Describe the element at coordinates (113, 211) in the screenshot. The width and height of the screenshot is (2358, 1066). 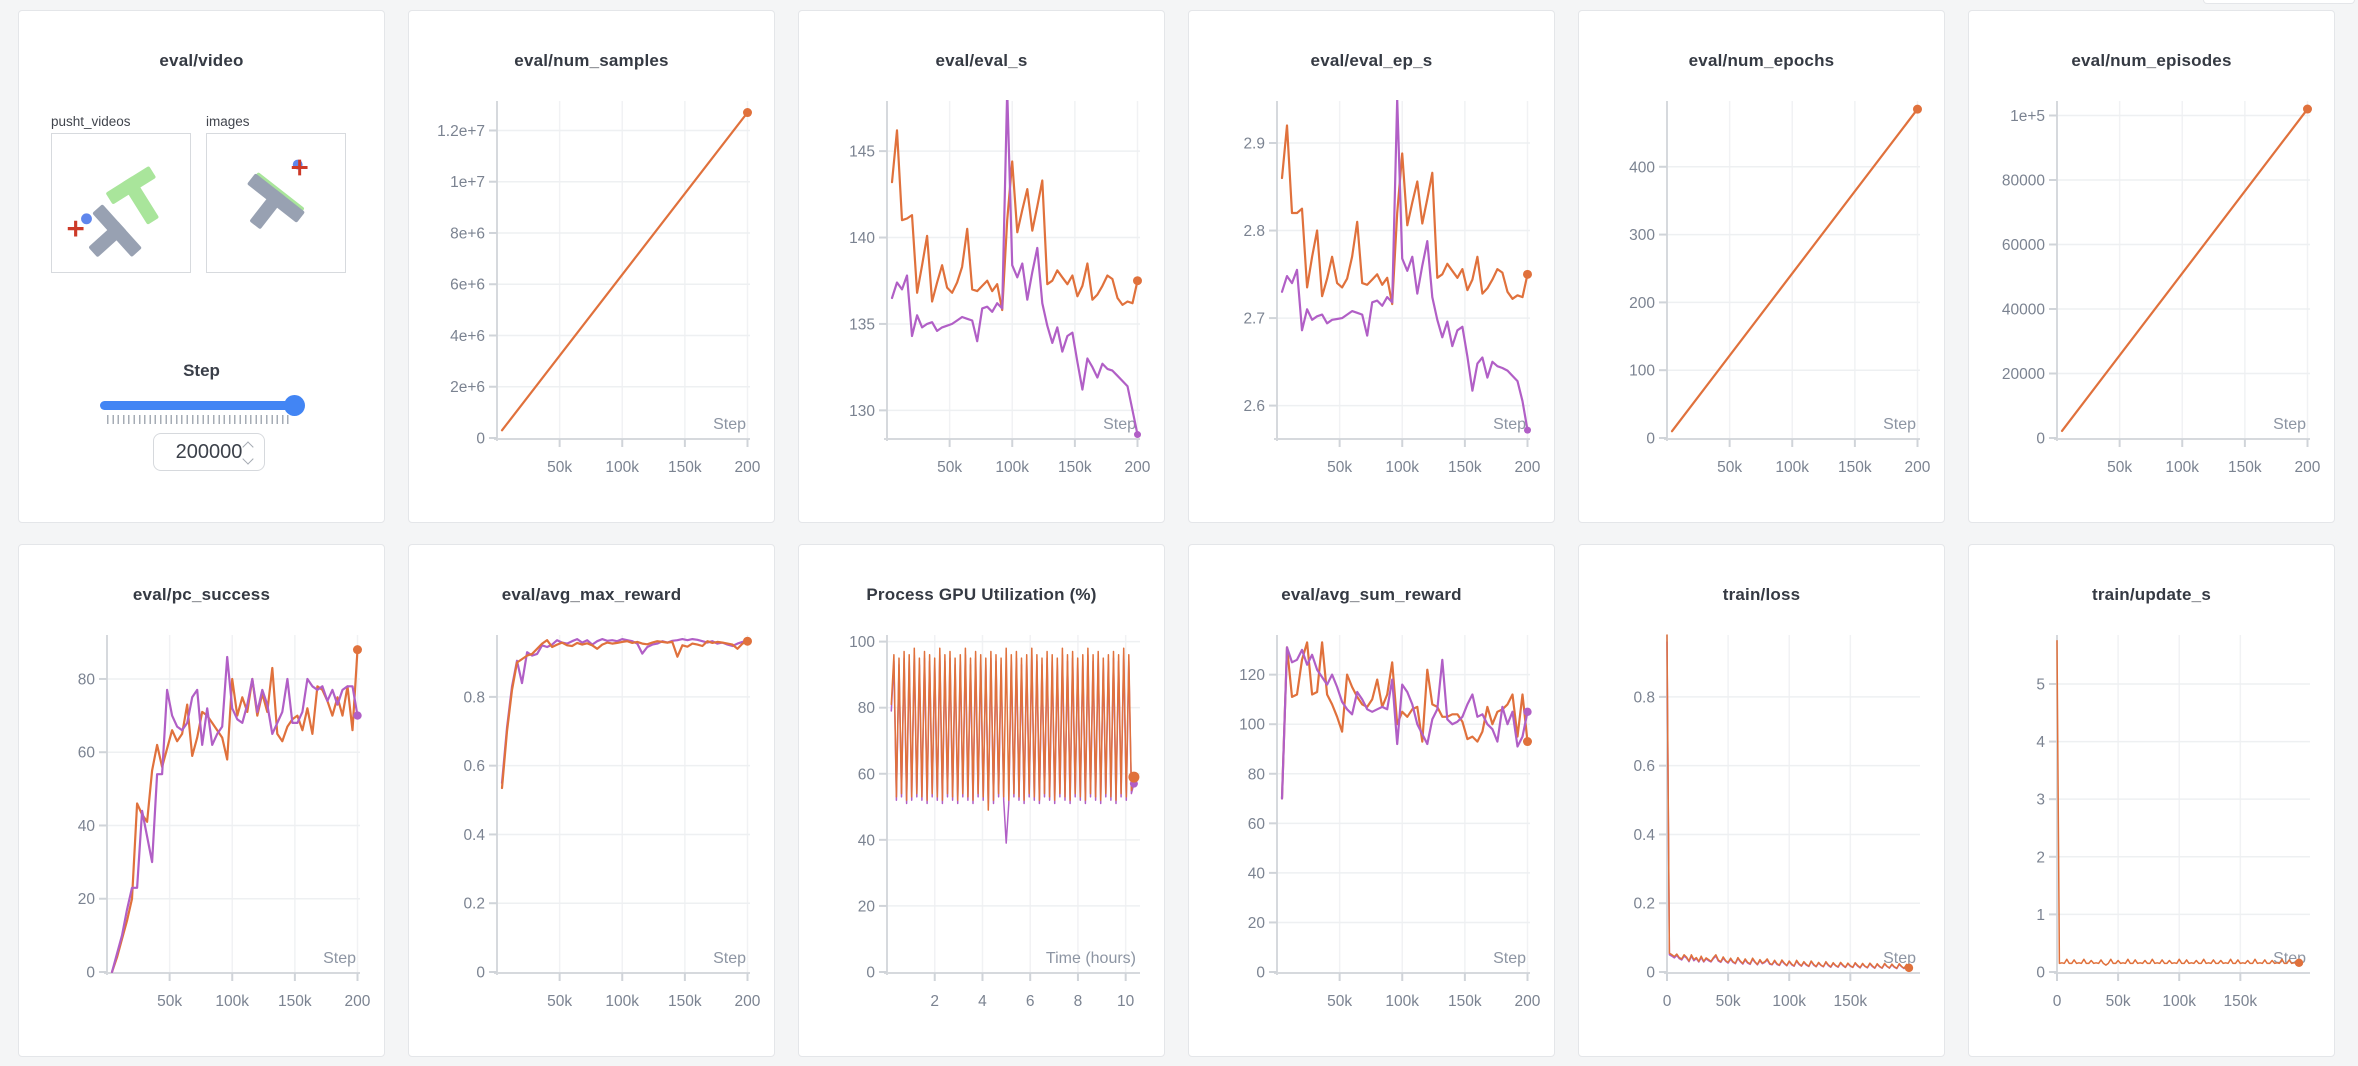
I see `pusht-scene-image` at that location.